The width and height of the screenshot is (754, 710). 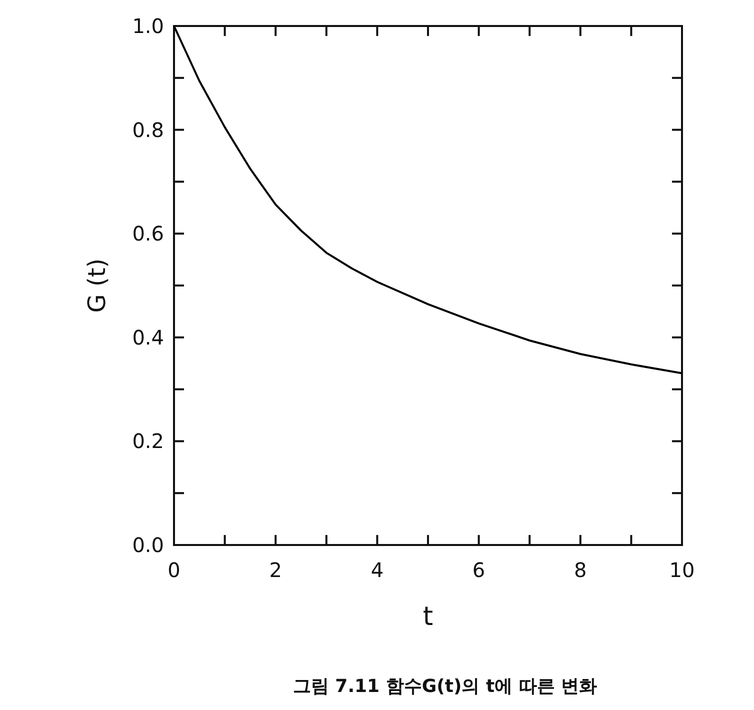 What do you see at coordinates (174, 570) in the screenshot?
I see `x-tick-label: 0` at bounding box center [174, 570].